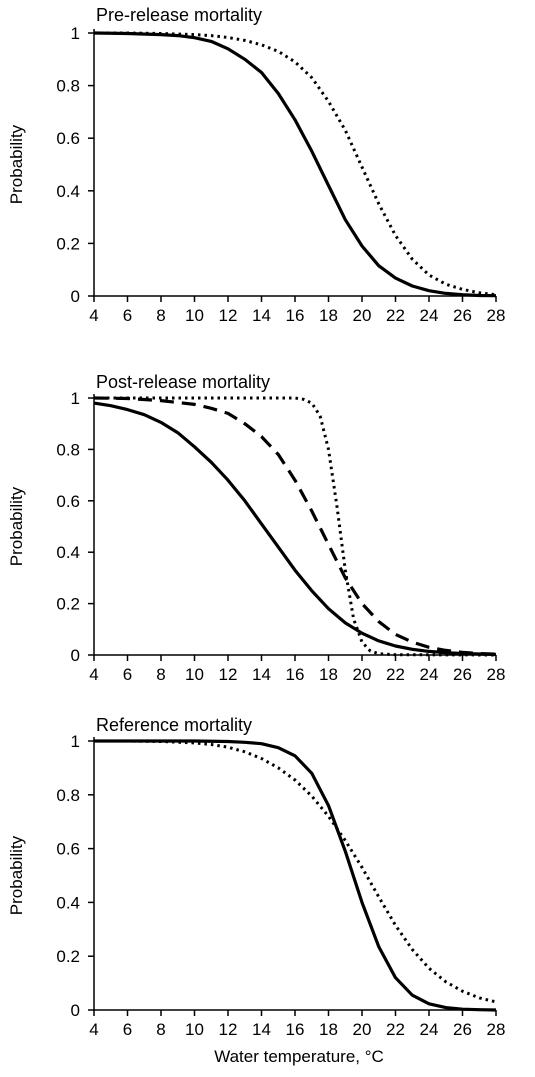 The image size is (535, 1077). What do you see at coordinates (299, 1056) in the screenshot?
I see `x-axis-label: Water temperature, °C` at bounding box center [299, 1056].